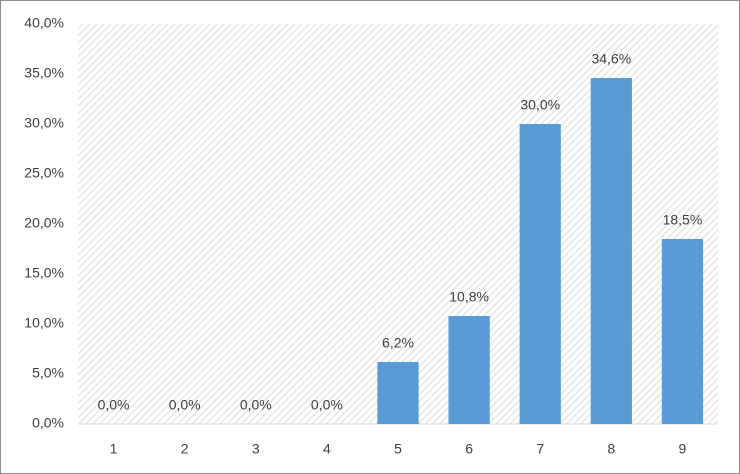 The image size is (740, 474). Describe the element at coordinates (48, 423) in the screenshot. I see `y-tick-label: 0,0%` at that location.